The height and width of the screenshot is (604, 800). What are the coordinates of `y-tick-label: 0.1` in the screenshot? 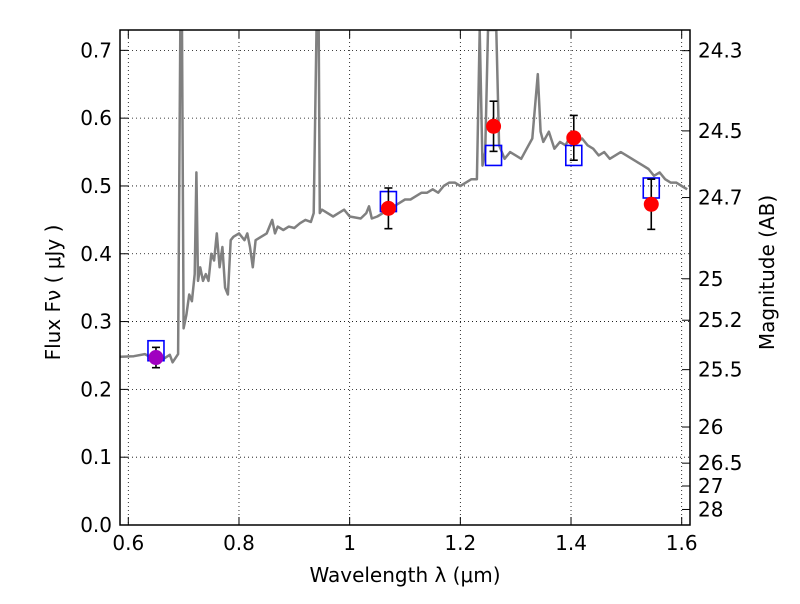 It's located at (96, 457).